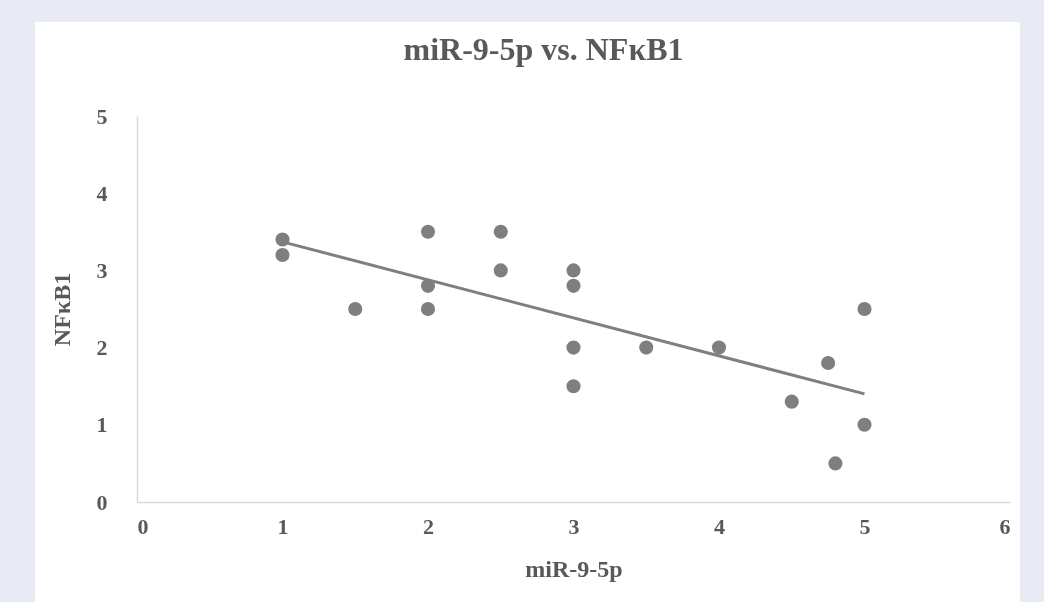  What do you see at coordinates (865, 526) in the screenshot?
I see `x-tick-label: 5` at bounding box center [865, 526].